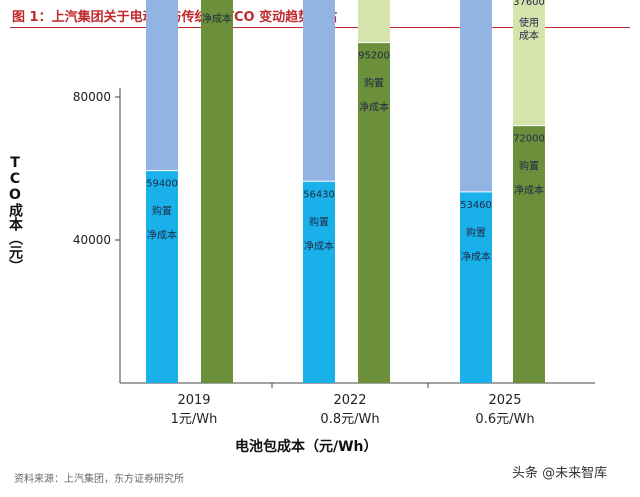  I want to click on x-axis-label: 电池包成本（元/Wh）, so click(306, 447).